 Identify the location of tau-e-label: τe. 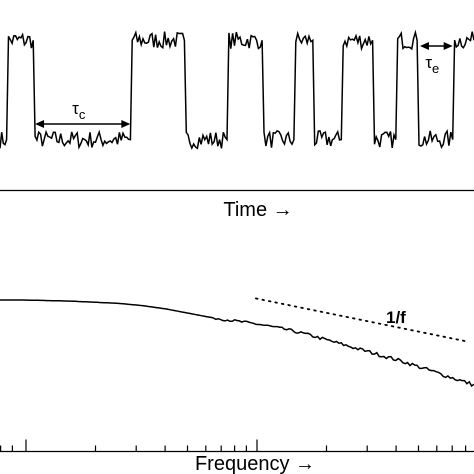
(432, 64).